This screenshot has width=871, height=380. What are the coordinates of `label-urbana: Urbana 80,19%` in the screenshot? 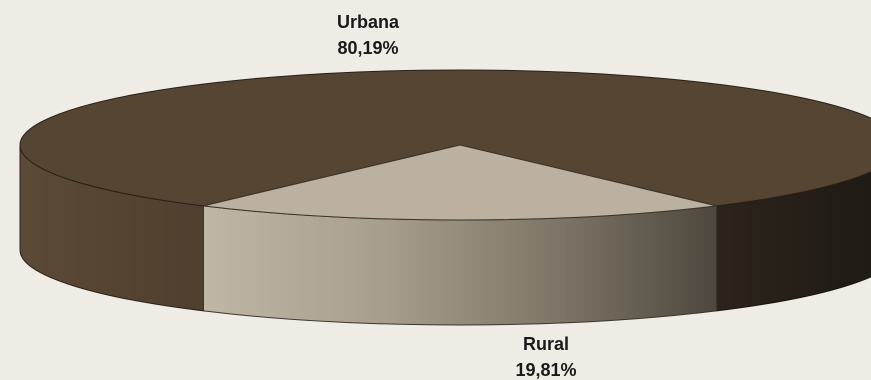 It's located at (368, 35).